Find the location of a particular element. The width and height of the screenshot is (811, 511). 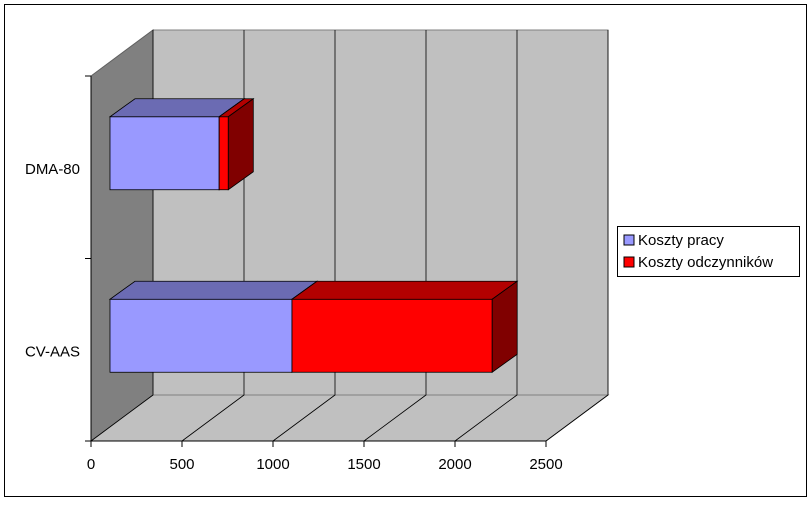

x-tick-label: 1000 is located at coordinates (272, 464).